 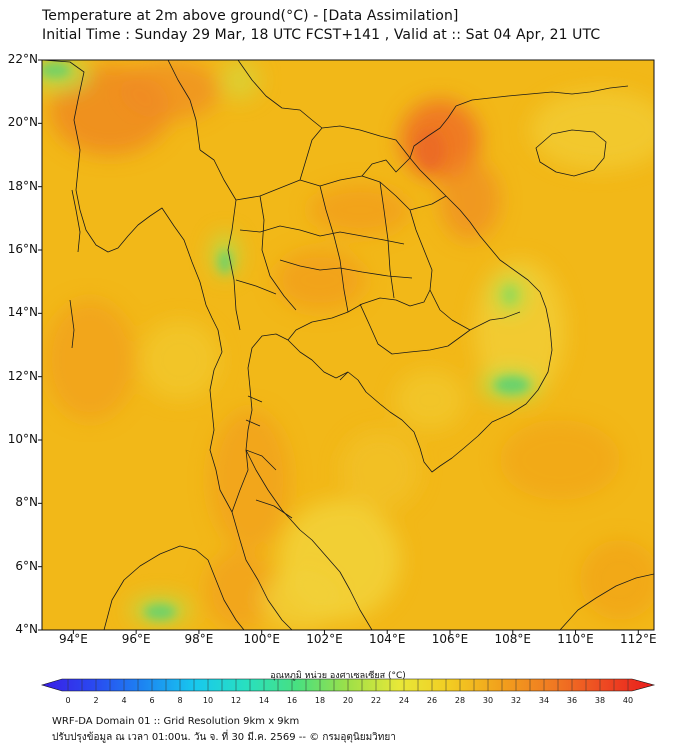 I want to click on thai-provinces, so click(x=324, y=350).